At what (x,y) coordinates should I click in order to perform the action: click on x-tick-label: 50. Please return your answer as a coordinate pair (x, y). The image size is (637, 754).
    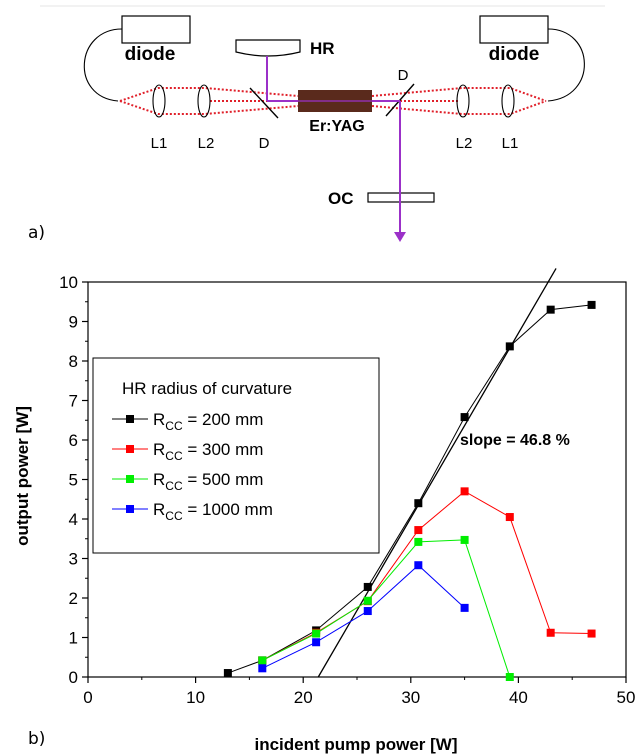
    Looking at the image, I should click on (626, 697).